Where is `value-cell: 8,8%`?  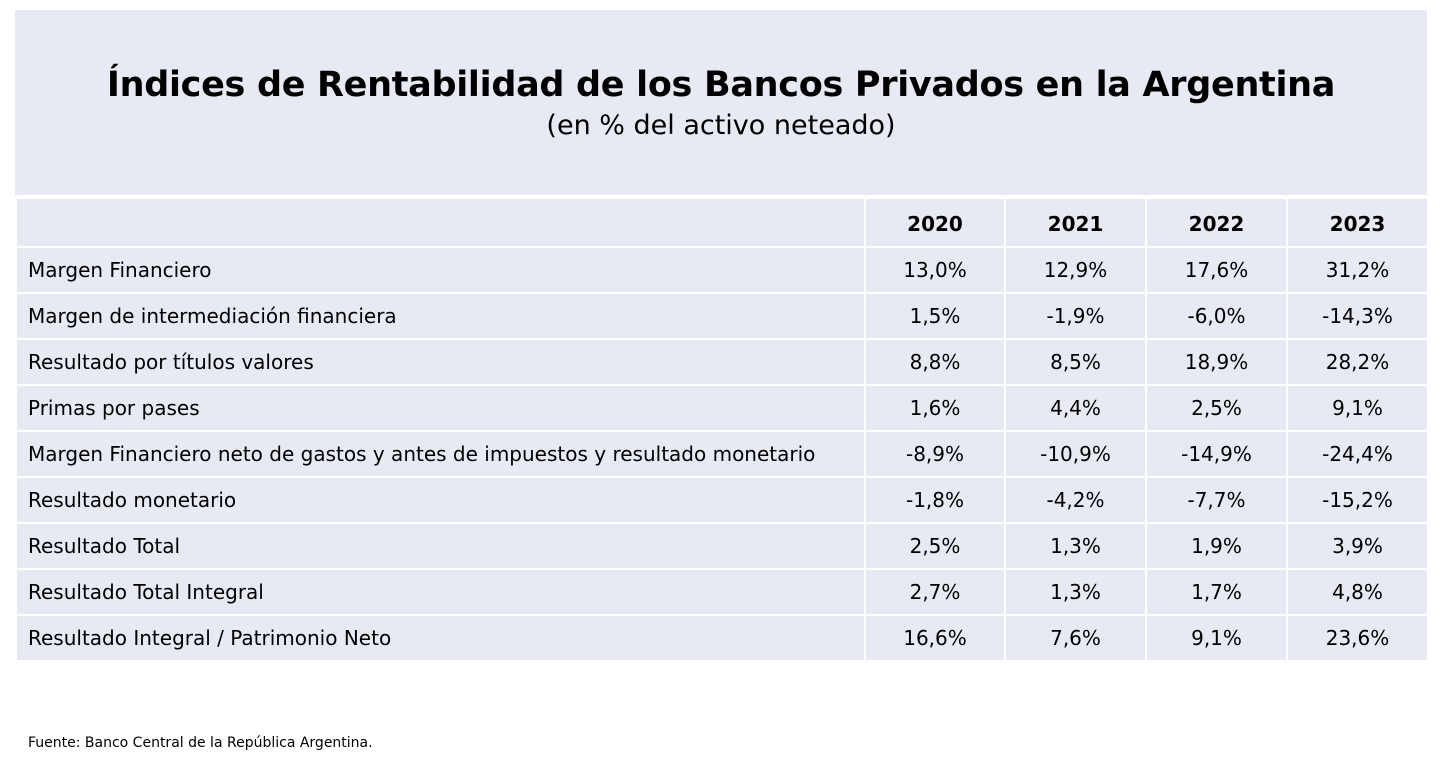 value-cell: 8,8% is located at coordinates (935, 362).